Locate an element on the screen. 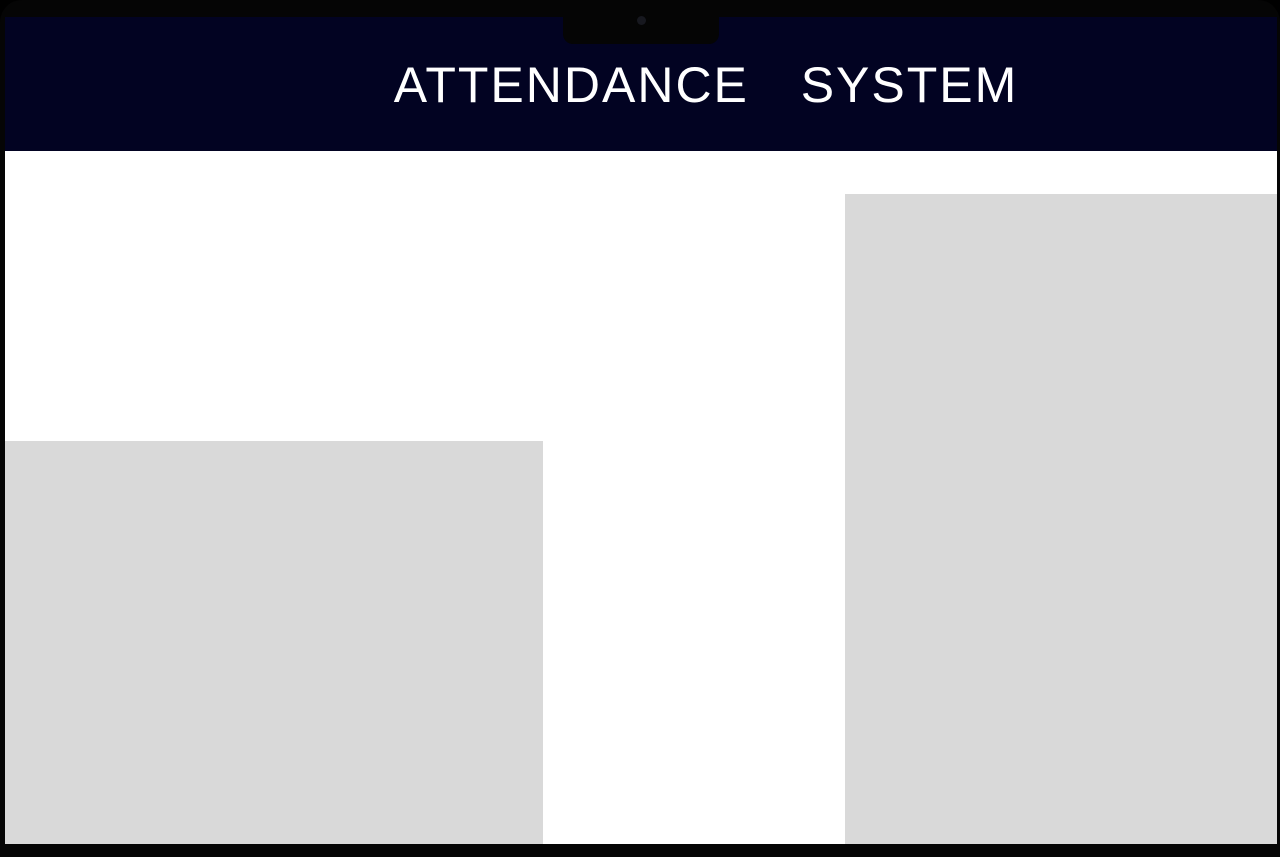  page-title: ATTENDANCE SYSTEM is located at coordinates (706, 85).